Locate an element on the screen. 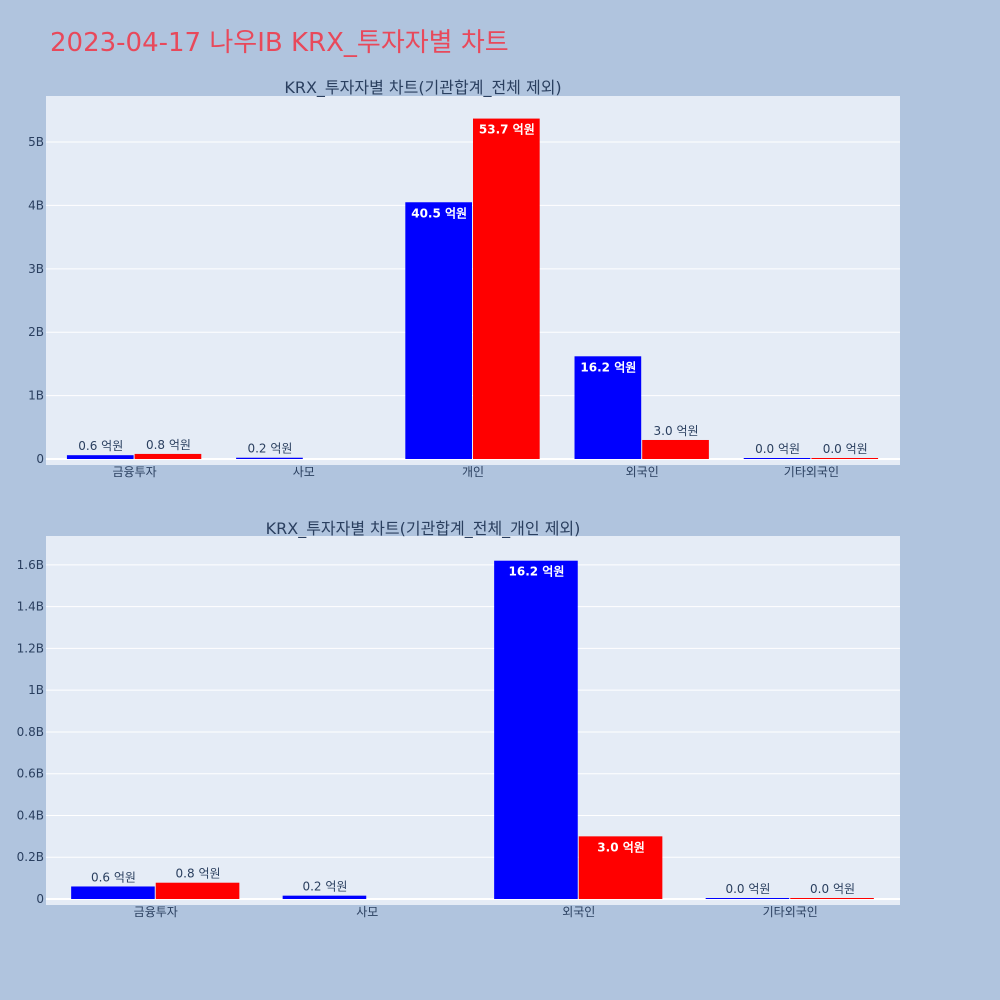 The height and width of the screenshot is (1000, 1000). y-tick-label: 0.4B is located at coordinates (30, 815).